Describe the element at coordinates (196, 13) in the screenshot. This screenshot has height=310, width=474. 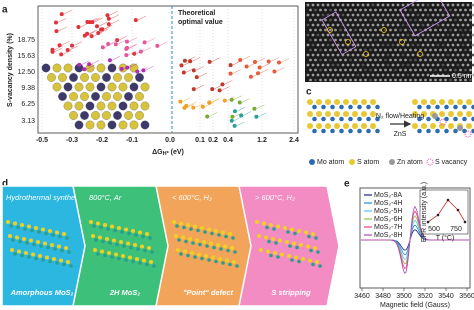
I see `annotation: Theoretical` at that location.